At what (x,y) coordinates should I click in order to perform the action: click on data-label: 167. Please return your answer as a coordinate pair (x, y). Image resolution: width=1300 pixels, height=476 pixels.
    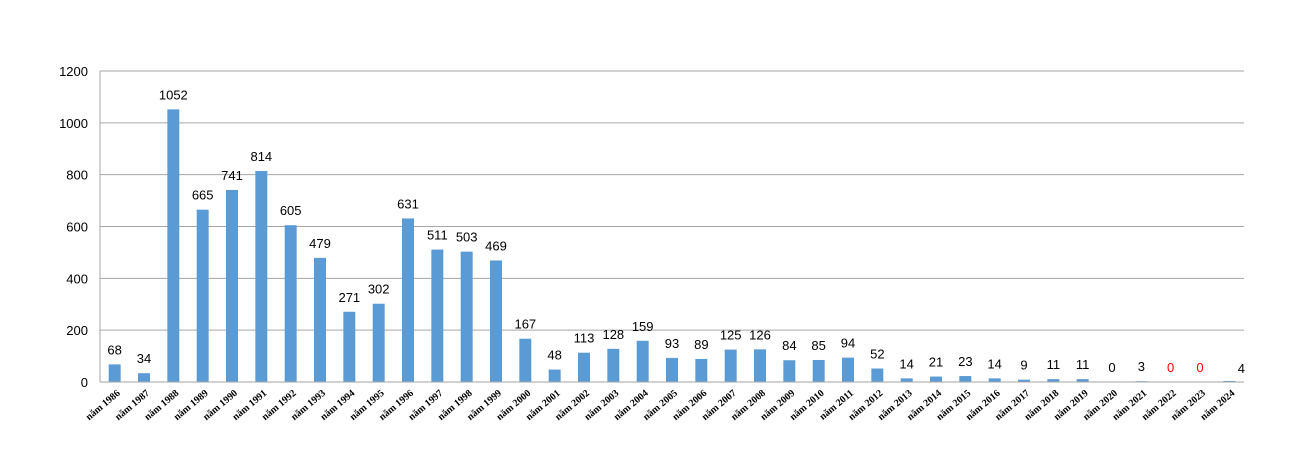
    Looking at the image, I should click on (525, 324).